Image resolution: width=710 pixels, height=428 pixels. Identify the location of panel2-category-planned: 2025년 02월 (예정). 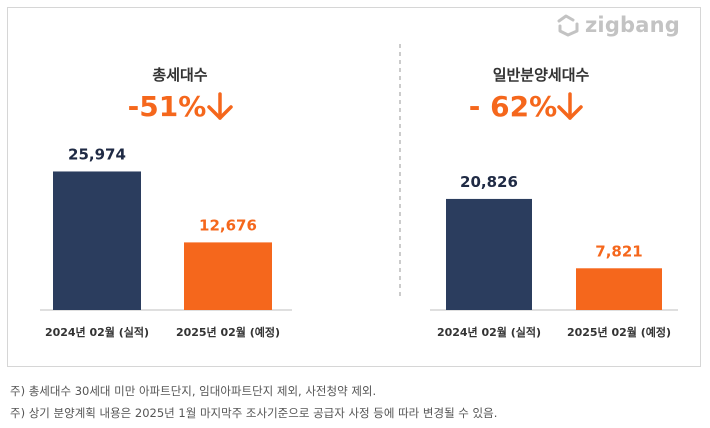
(619, 332).